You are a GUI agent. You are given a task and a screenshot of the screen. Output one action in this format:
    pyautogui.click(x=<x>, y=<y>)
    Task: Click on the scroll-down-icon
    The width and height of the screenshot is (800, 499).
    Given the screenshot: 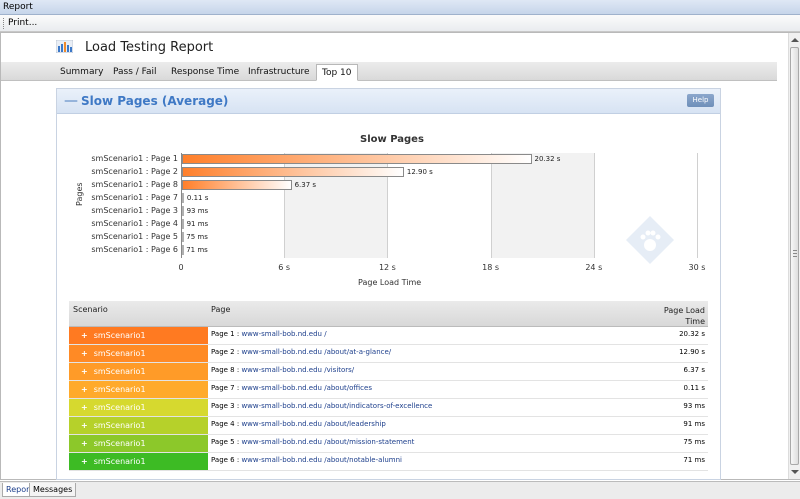 What is the action you would take?
    pyautogui.click(x=795, y=472)
    